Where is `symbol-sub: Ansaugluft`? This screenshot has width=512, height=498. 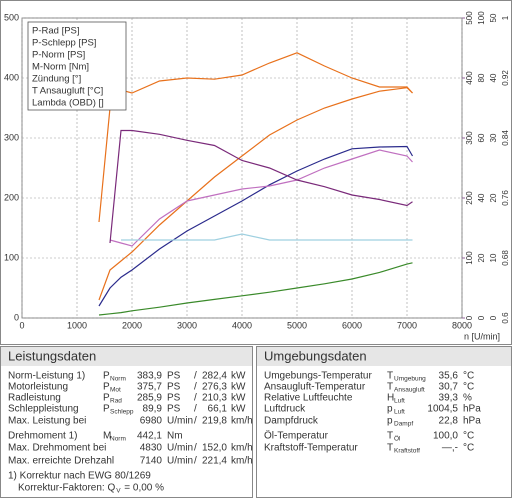
symbol-sub: Ansaugluft is located at coordinates (409, 390).